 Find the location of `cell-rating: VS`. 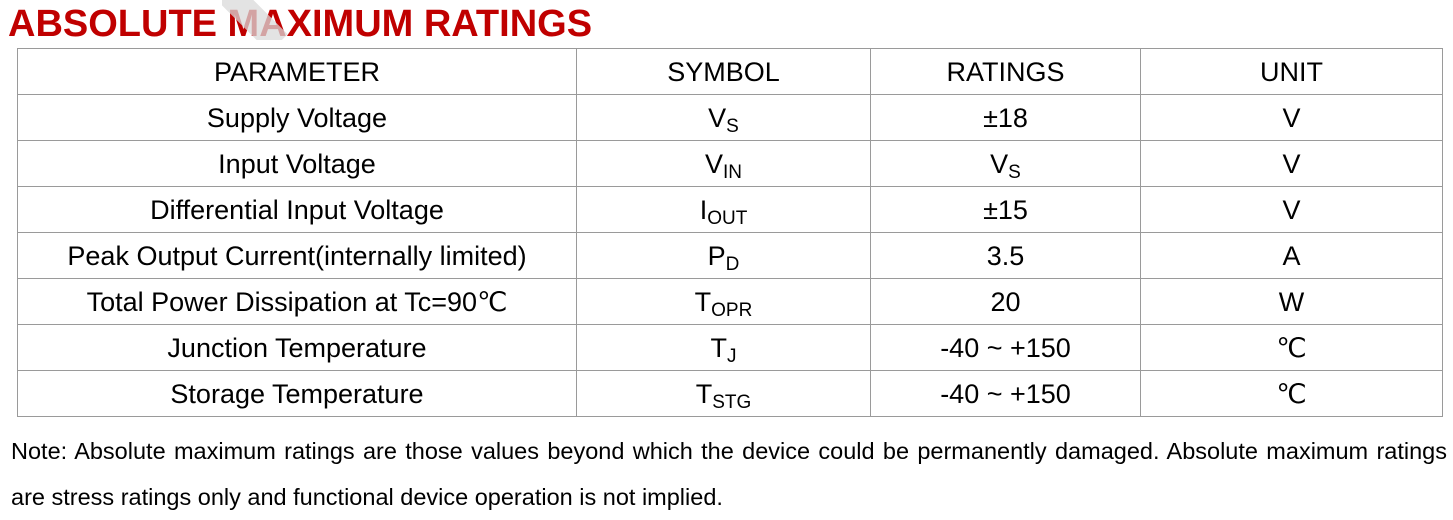

cell-rating: VS is located at coordinates (1005, 163).